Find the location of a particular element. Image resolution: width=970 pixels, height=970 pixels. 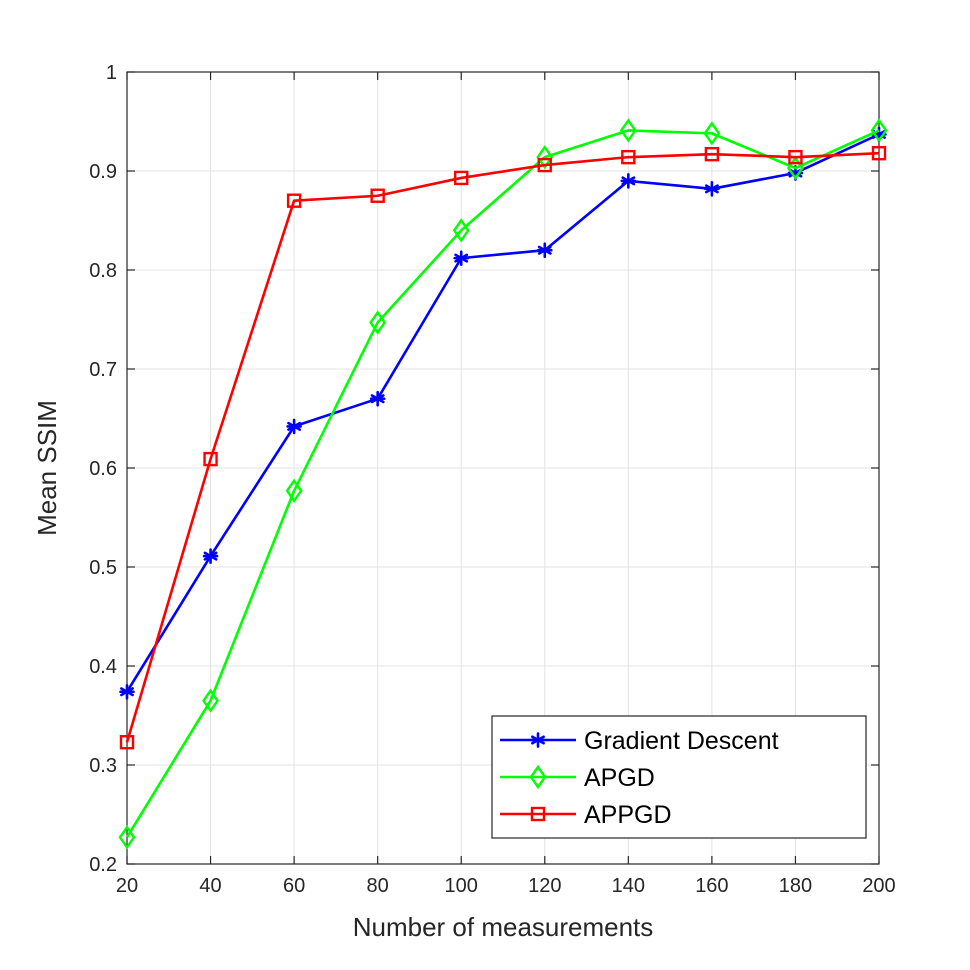

x-tick-label: 40 is located at coordinates (210, 886).